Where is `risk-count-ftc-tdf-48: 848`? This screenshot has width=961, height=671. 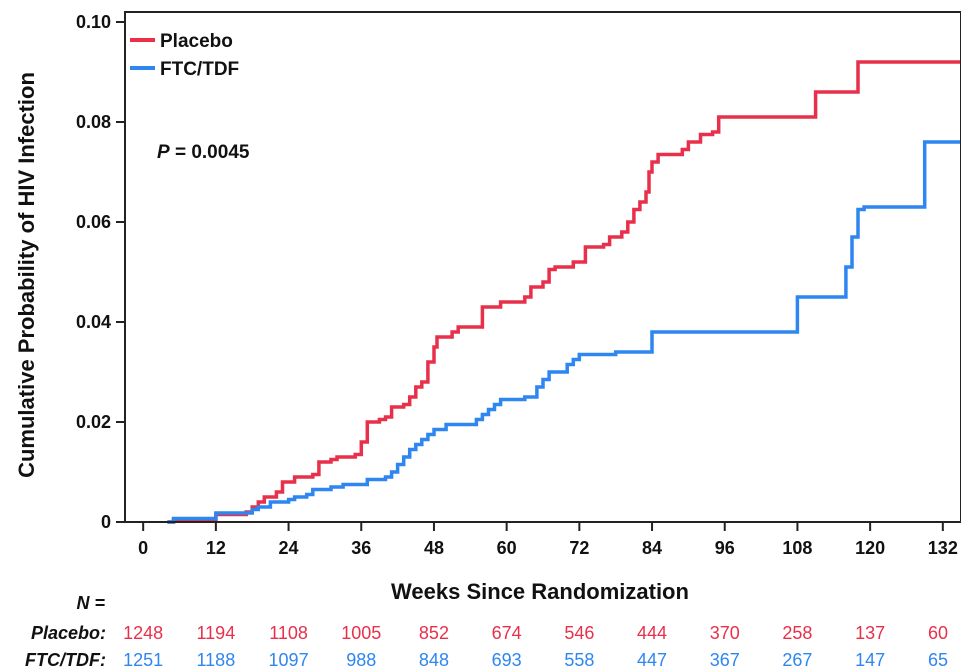 risk-count-ftc-tdf-48: 848 is located at coordinates (434, 660).